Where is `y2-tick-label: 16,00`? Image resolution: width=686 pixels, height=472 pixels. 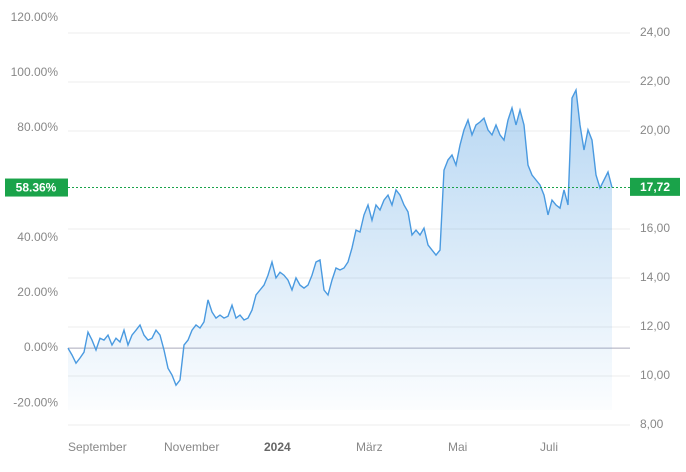
y2-tick-label: 16,00 is located at coordinates (655, 228).